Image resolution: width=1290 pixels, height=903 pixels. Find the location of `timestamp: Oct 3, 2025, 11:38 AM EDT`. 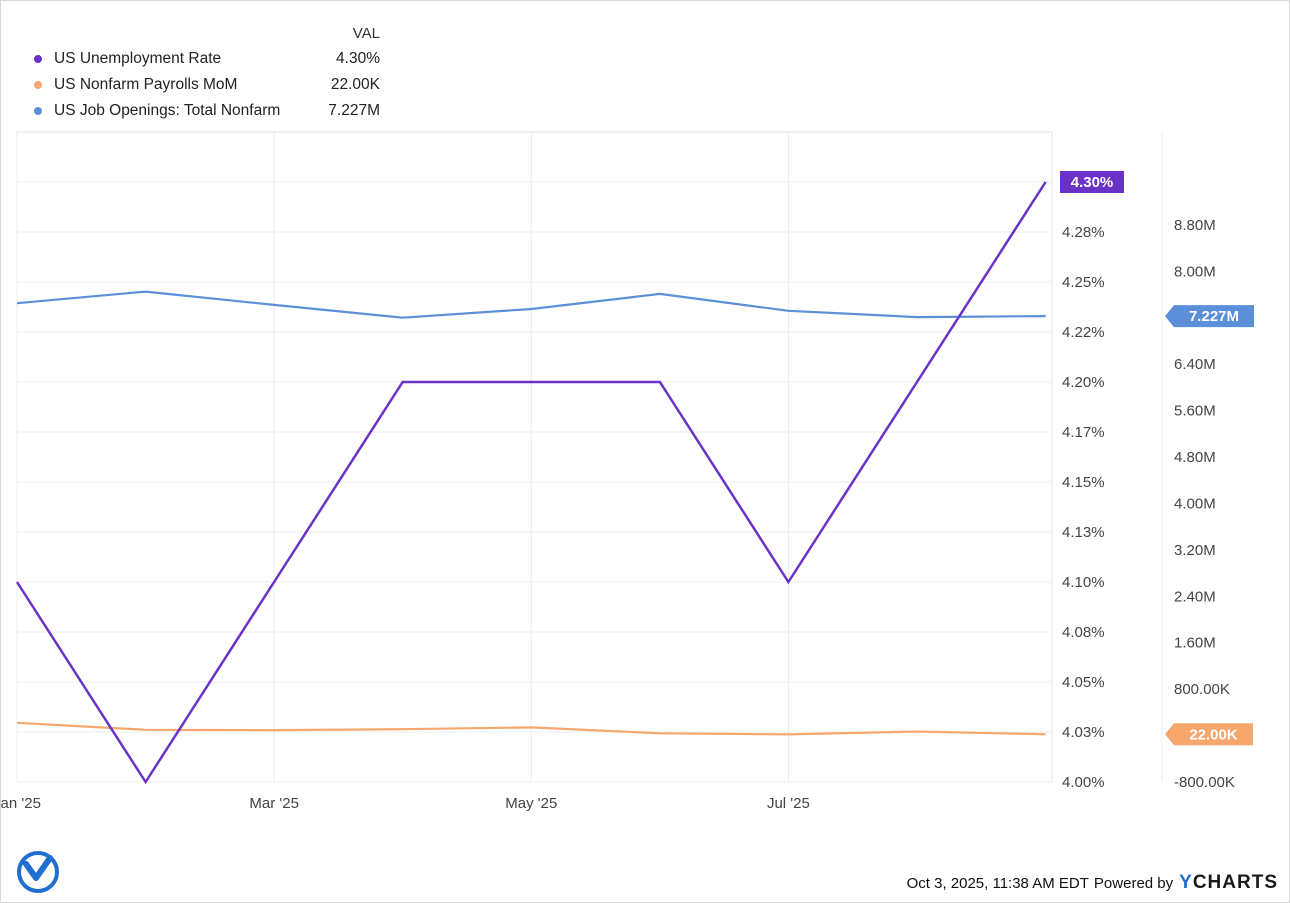

timestamp: Oct 3, 2025, 11:38 AM EDT is located at coordinates (997, 883).